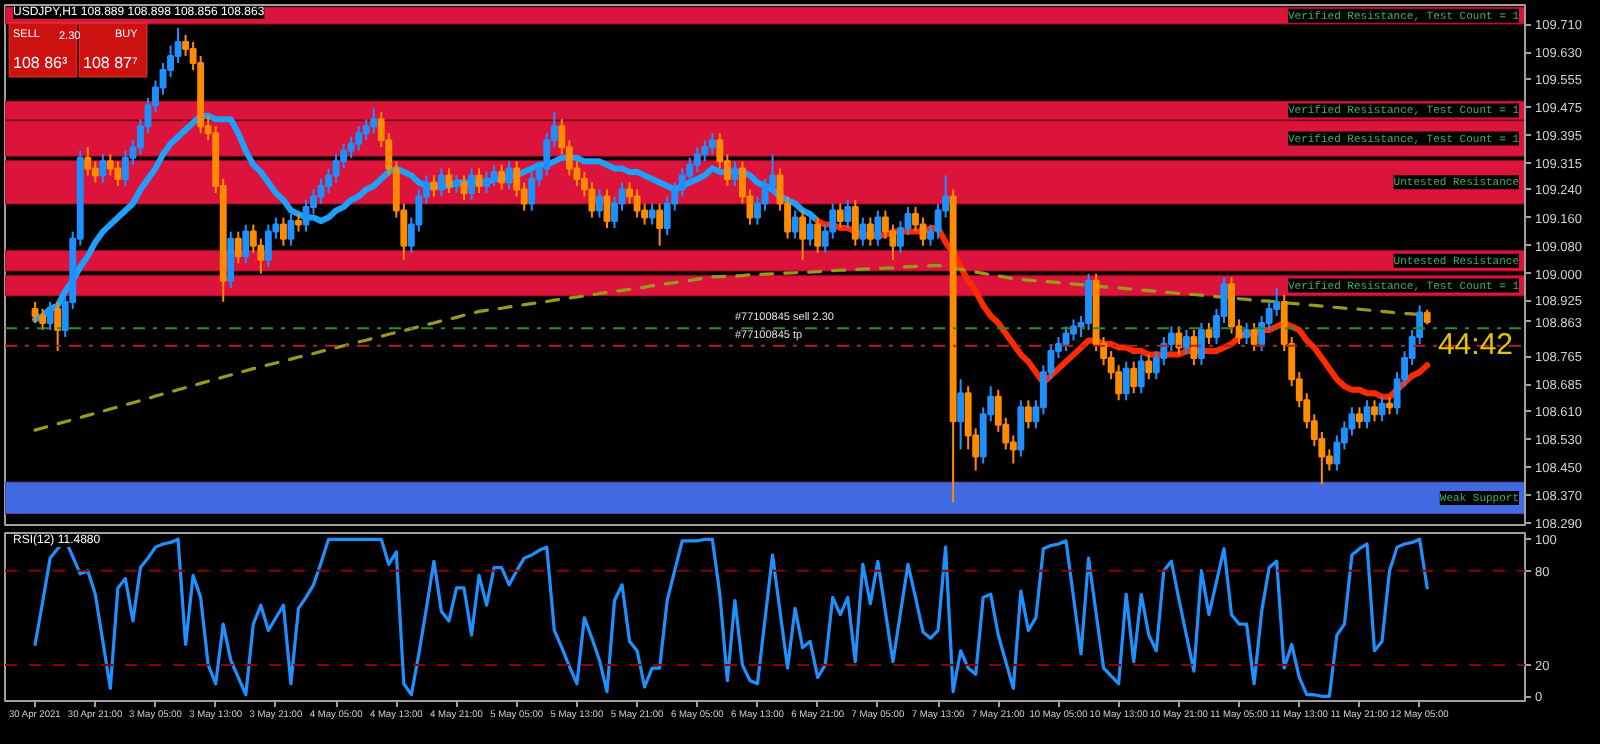  I want to click on annotation: 108 86³, so click(40, 63).